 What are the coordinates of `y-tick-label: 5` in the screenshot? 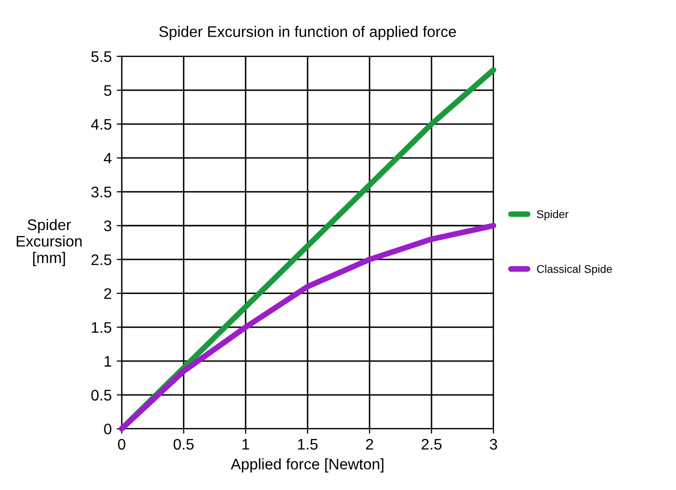 It's located at (108, 90).